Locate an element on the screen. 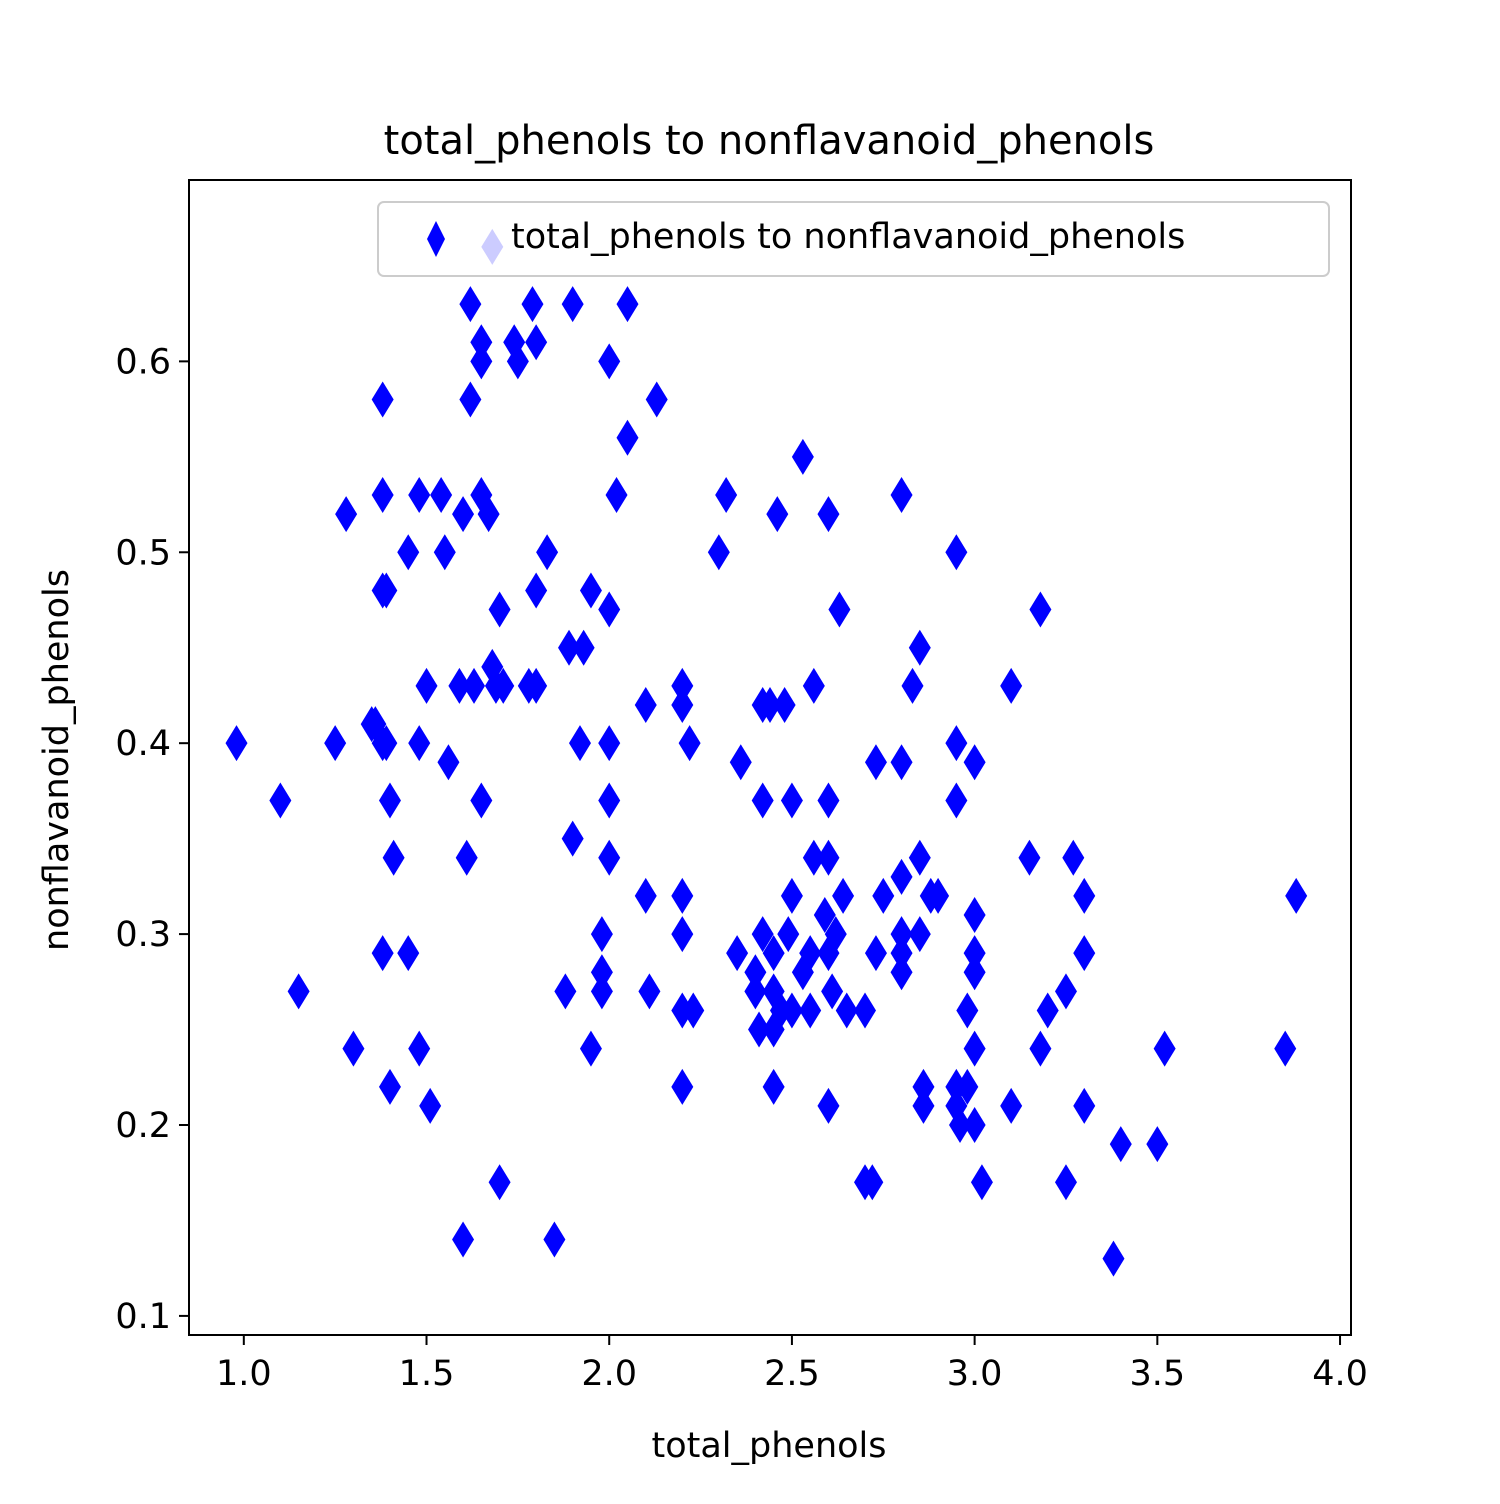 The image size is (1500, 1504). y-tick-label: 0.2 is located at coordinates (143, 1126).